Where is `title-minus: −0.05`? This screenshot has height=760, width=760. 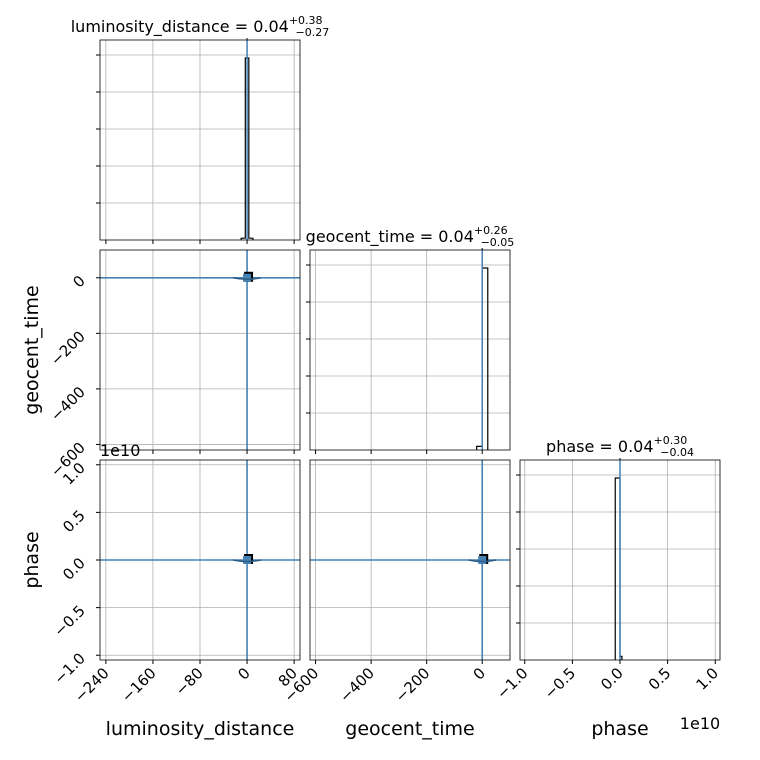
title-minus: −0.05 is located at coordinates (498, 242).